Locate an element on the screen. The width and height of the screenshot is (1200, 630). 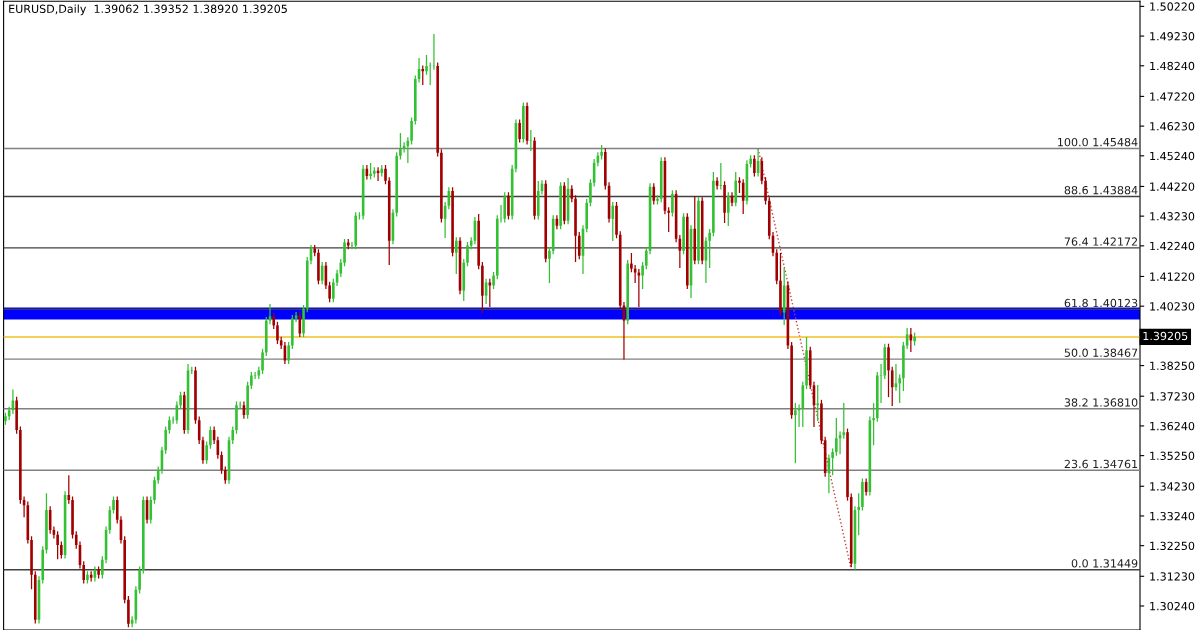
ref-line-label: 38.2 1.36810 is located at coordinates (1101, 402).